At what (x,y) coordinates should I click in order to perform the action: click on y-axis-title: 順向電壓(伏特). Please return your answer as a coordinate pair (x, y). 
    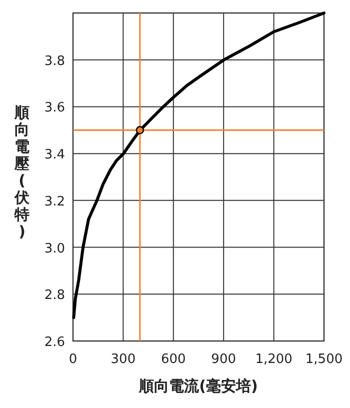
    Looking at the image, I should click on (22, 172).